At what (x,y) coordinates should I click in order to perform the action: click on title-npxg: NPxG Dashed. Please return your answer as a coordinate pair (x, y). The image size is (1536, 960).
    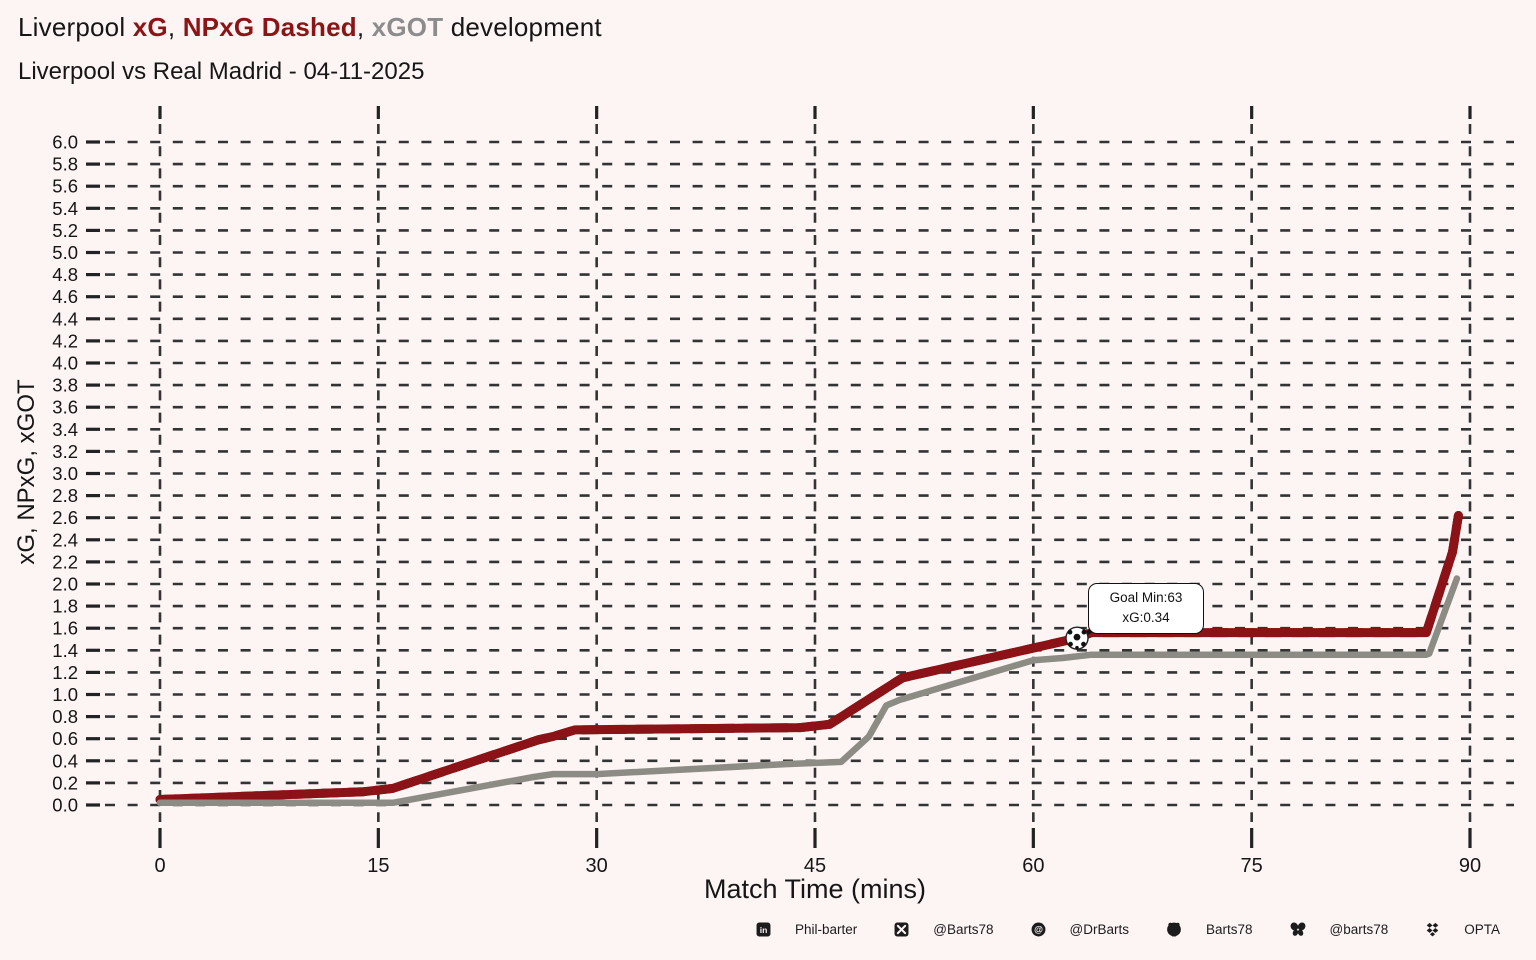
    Looking at the image, I should click on (269, 27).